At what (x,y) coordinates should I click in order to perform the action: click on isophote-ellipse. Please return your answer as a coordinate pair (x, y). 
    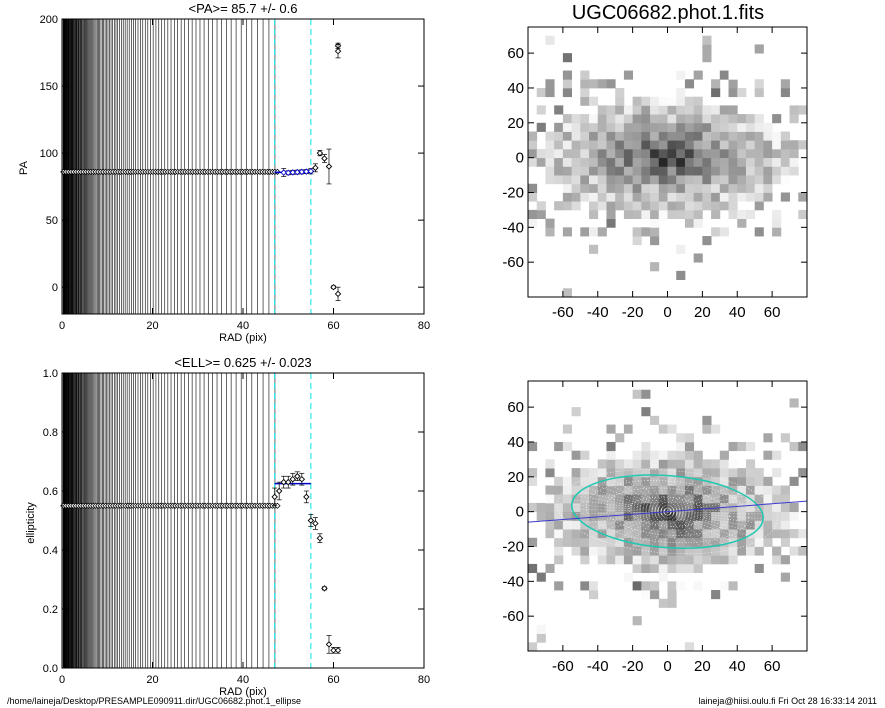
    Looking at the image, I should click on (667, 512).